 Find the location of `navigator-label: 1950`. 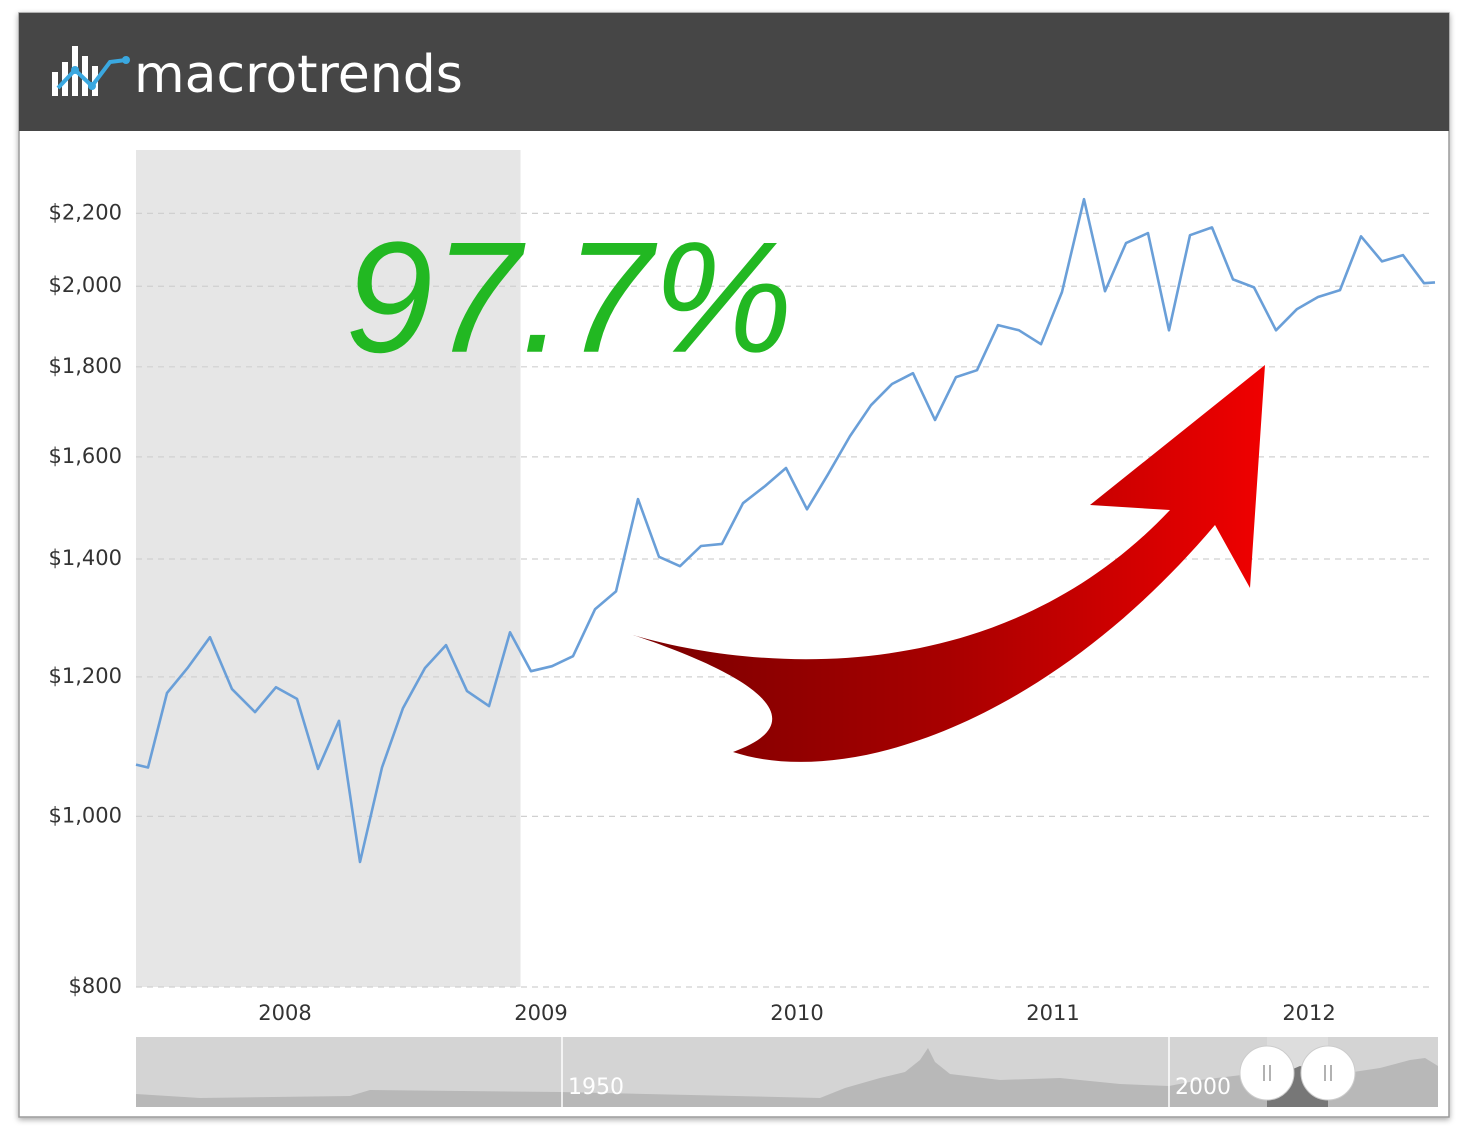

navigator-label: 1950 is located at coordinates (596, 1087).